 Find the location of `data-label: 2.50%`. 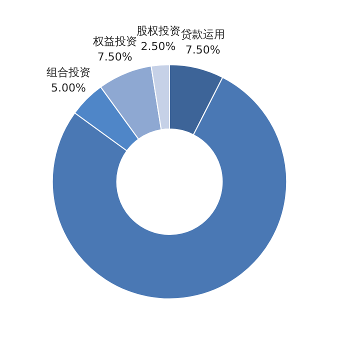

data-label: 2.50% is located at coordinates (158, 47).